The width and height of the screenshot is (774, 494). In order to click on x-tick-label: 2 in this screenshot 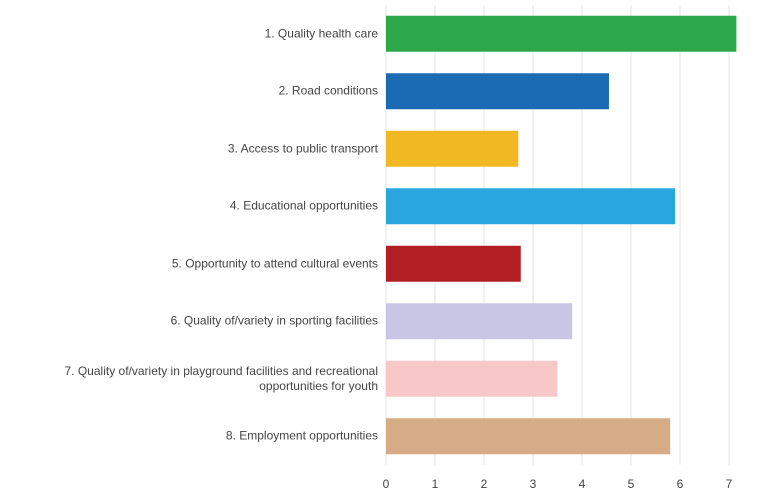, I will do `click(484, 484)`.